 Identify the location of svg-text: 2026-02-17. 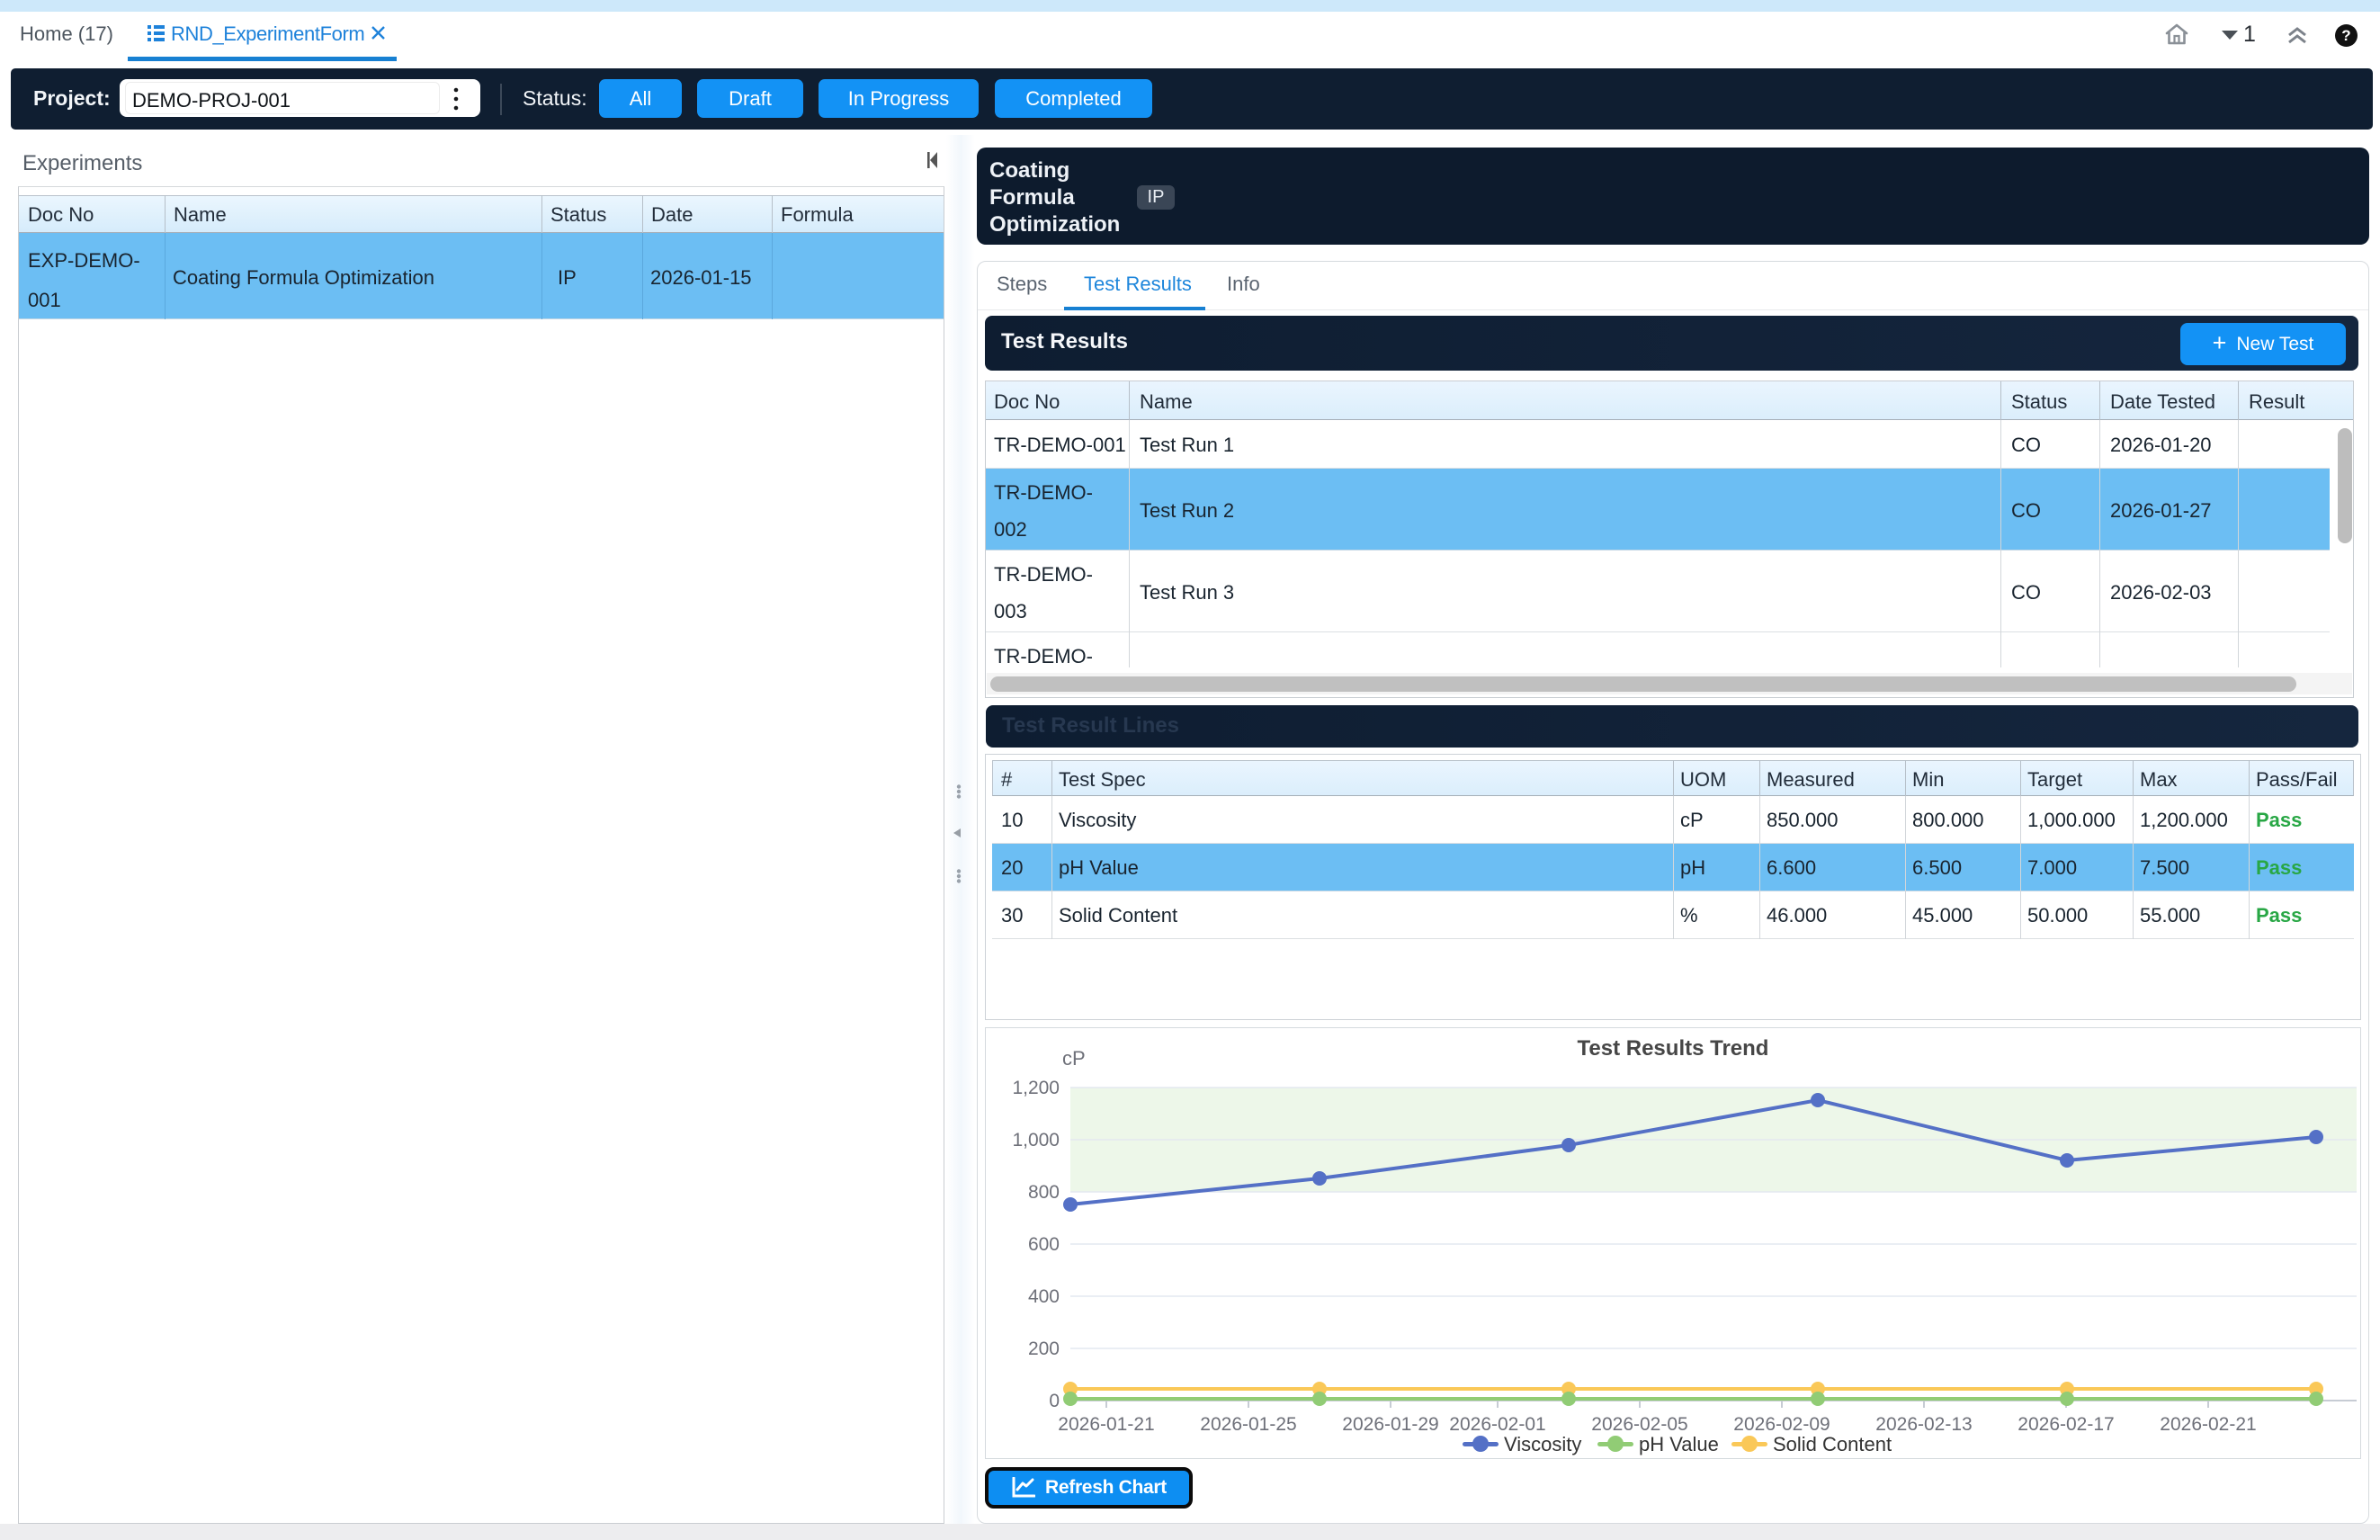
(2066, 1424).